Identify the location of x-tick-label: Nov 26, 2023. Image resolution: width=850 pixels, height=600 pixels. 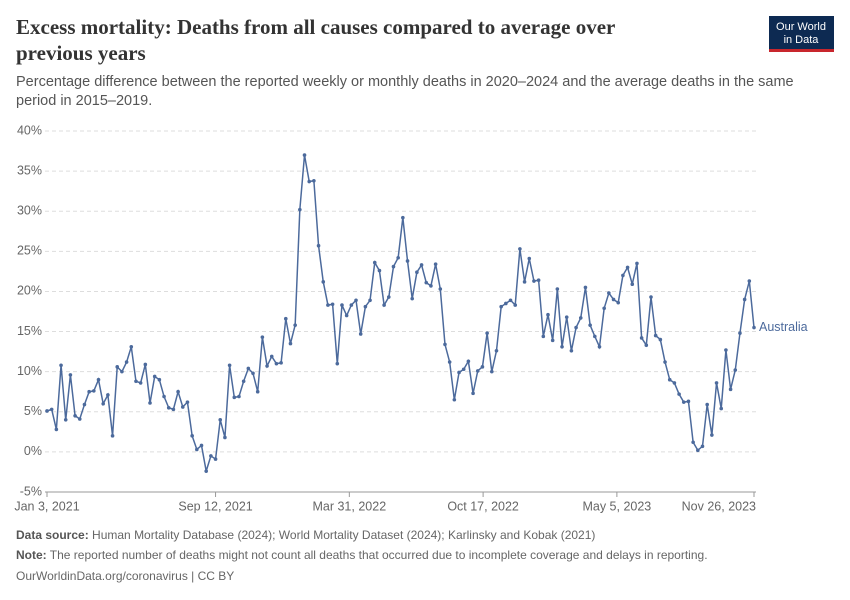
(719, 506).